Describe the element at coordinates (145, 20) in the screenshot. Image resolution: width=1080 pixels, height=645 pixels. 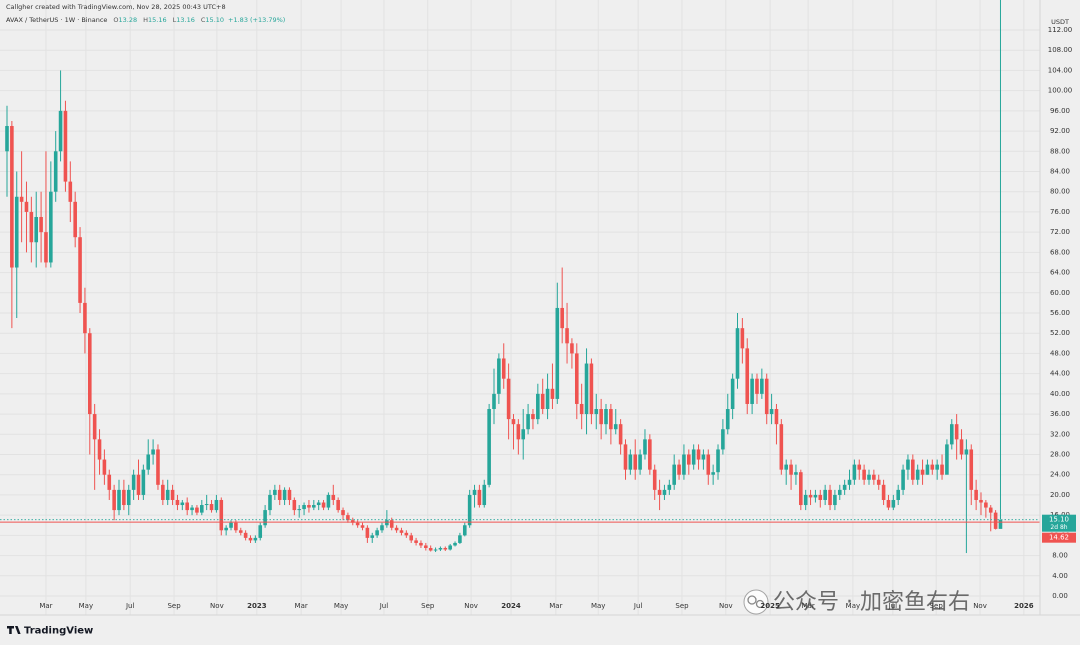
I see `legend-key: H` at that location.